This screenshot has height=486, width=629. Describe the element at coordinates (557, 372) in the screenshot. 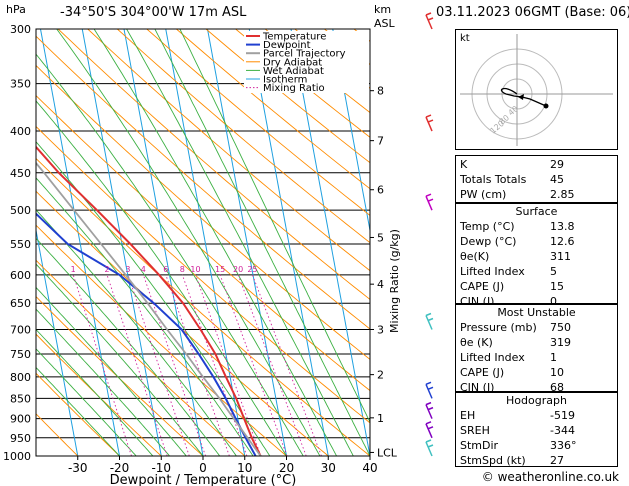

I see `row-value: 10` at that location.